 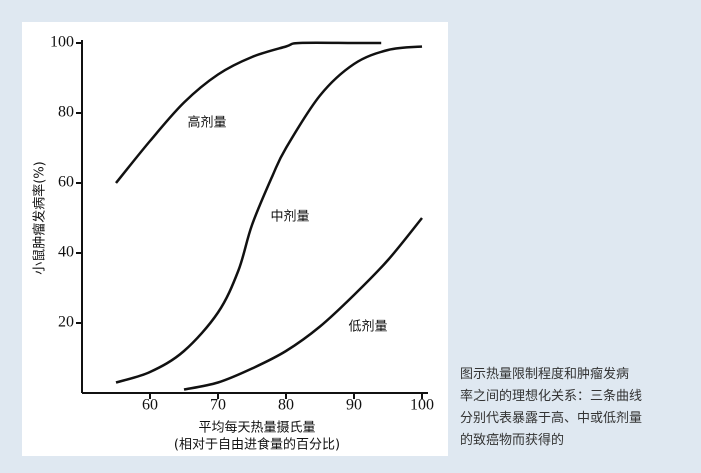 I want to click on x-tick-label: 70, so click(x=218, y=405).